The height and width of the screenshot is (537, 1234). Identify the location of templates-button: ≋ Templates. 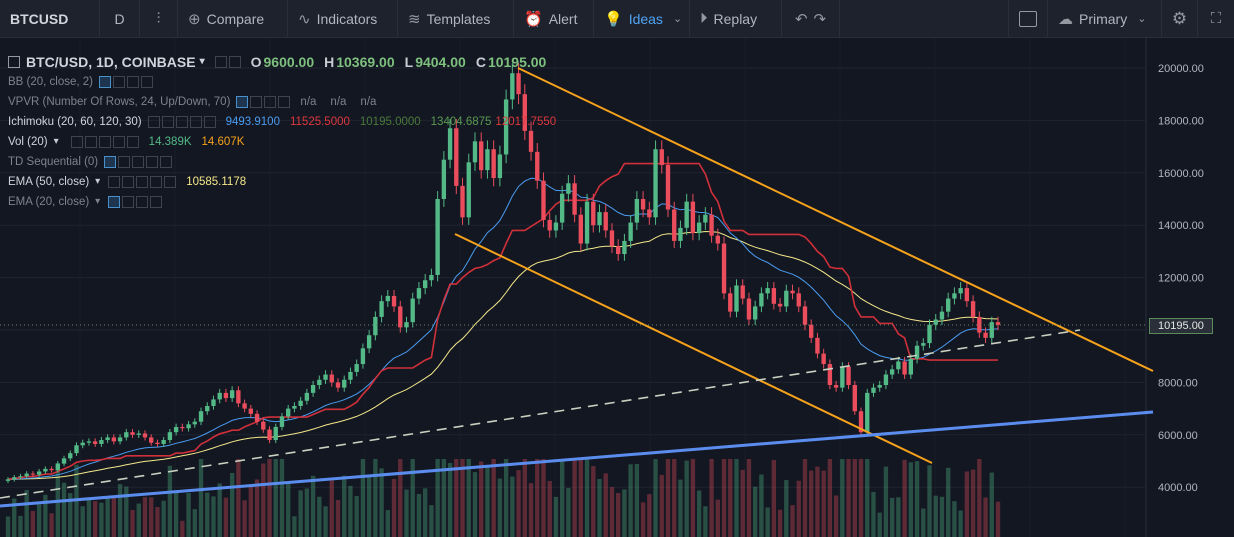
(456, 19).